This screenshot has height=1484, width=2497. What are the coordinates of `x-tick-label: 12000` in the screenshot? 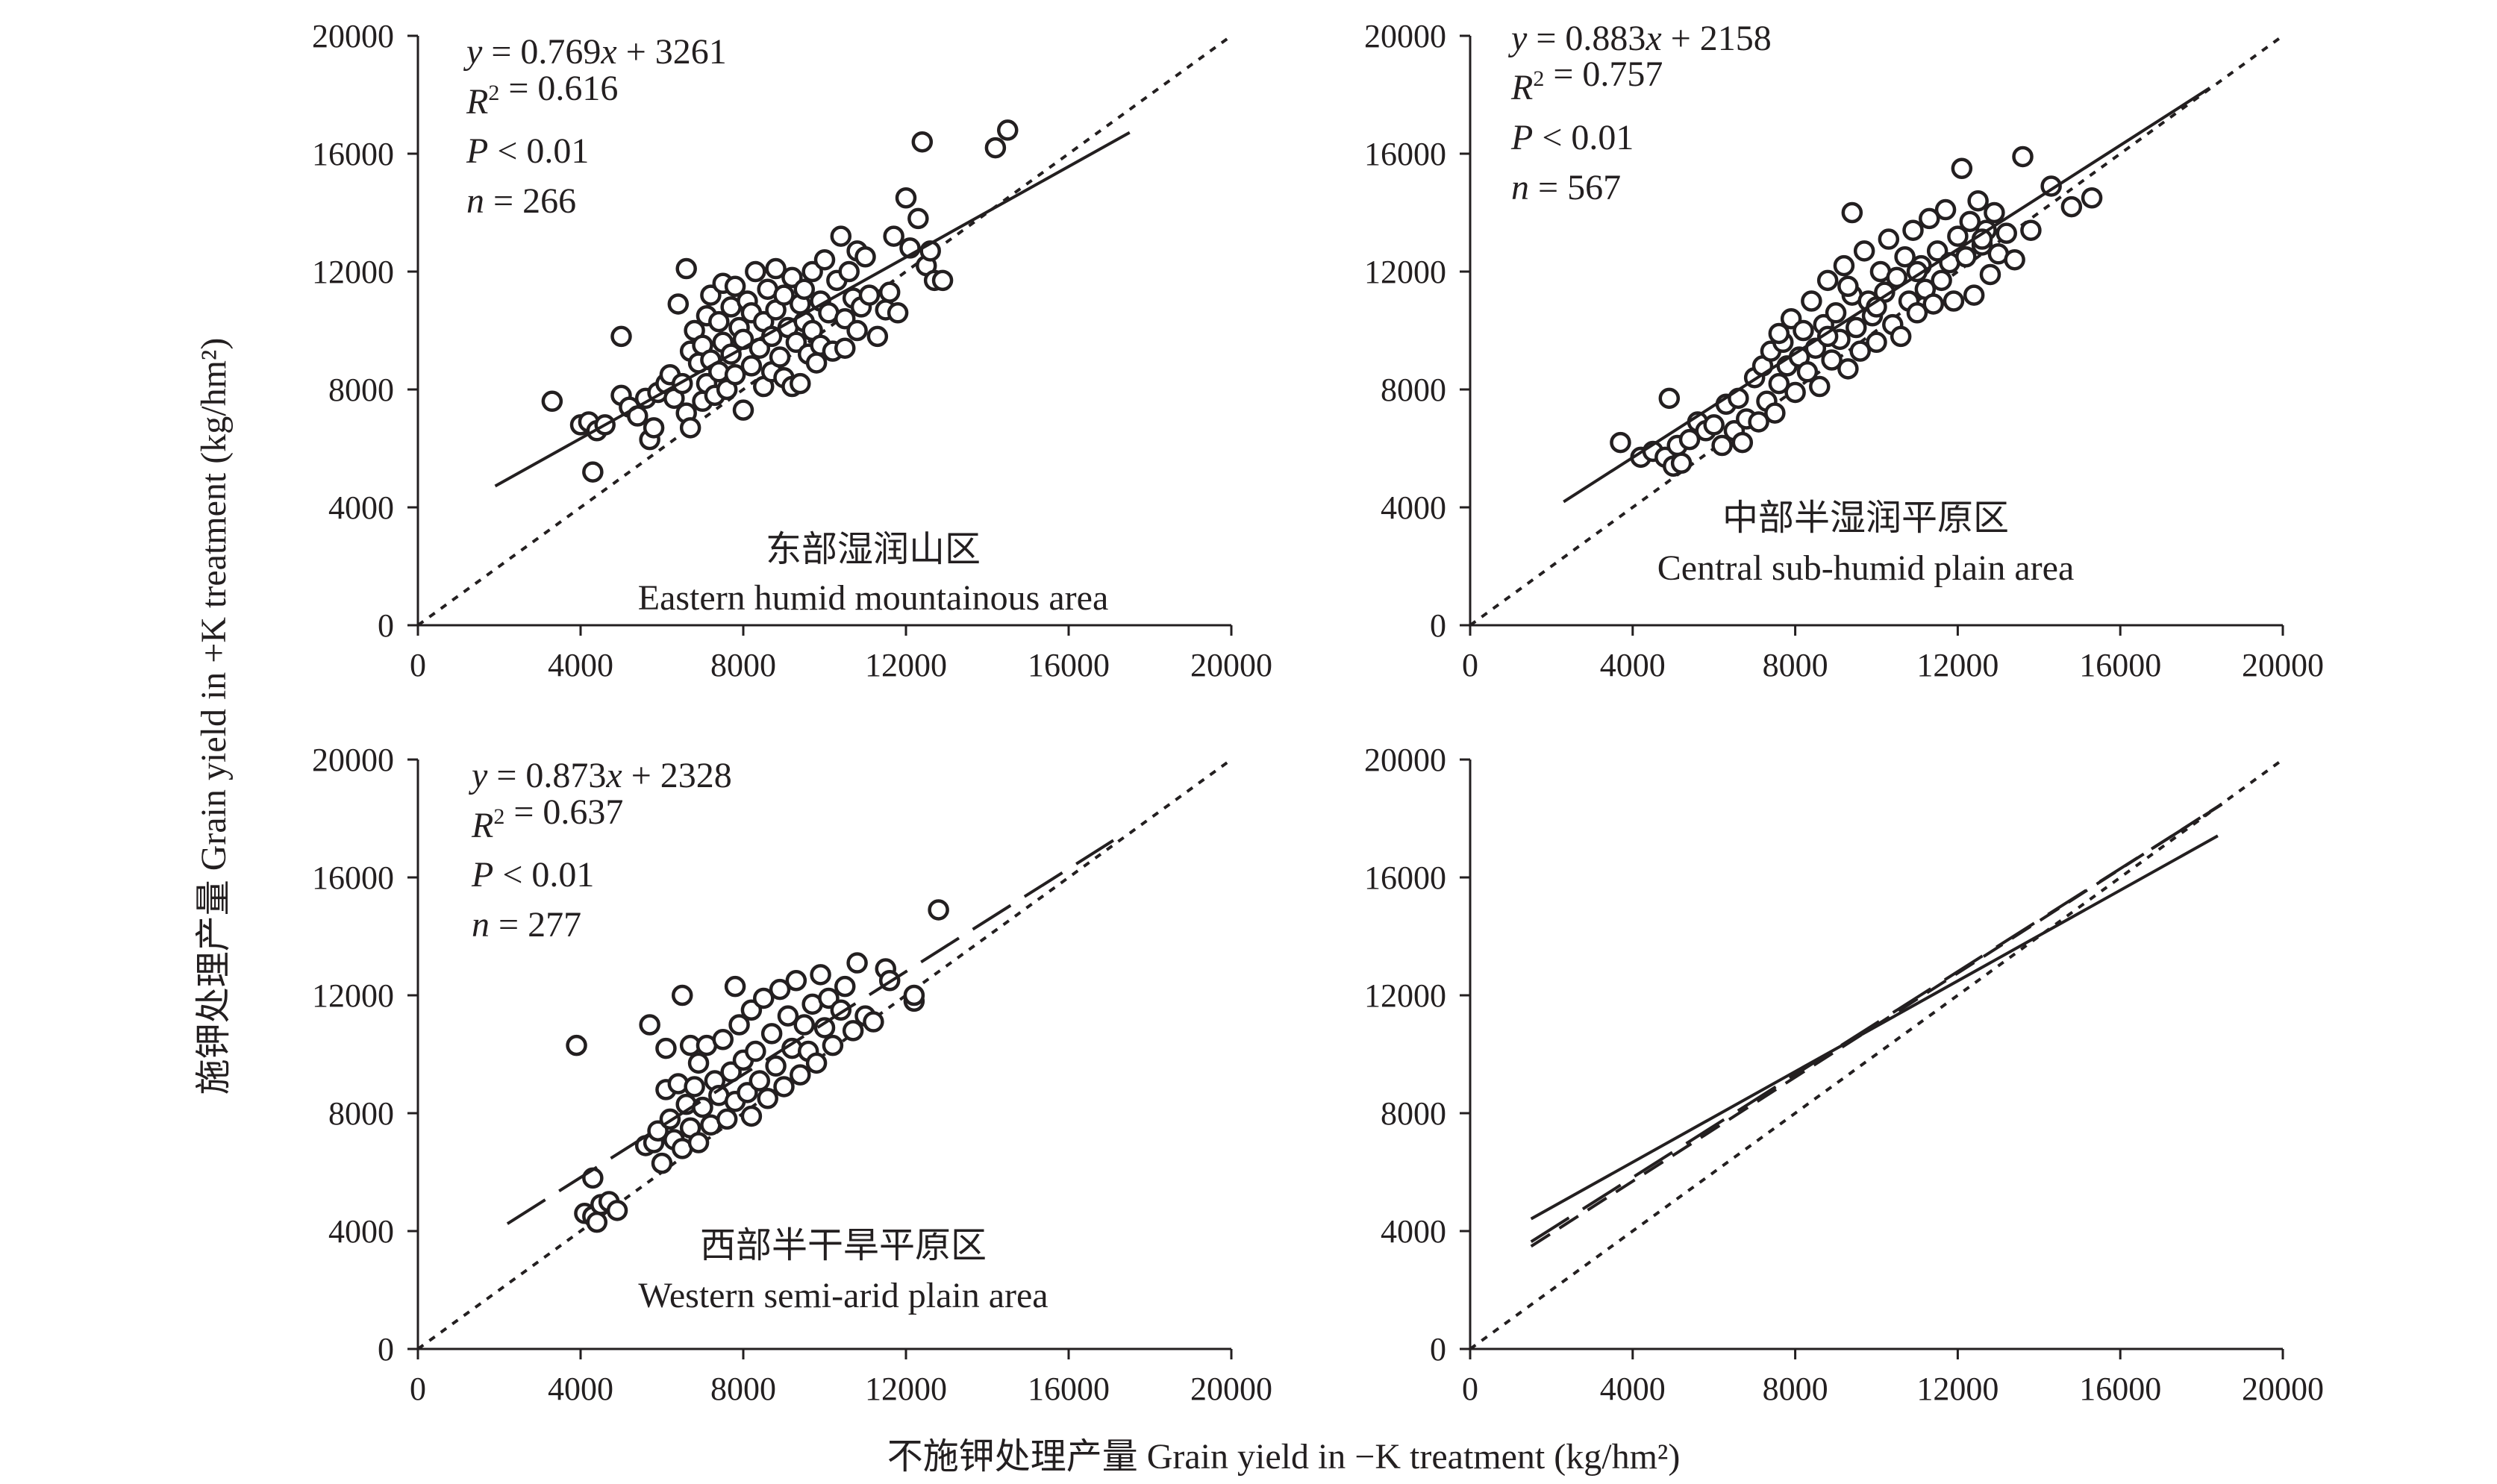 It's located at (1957, 1389).